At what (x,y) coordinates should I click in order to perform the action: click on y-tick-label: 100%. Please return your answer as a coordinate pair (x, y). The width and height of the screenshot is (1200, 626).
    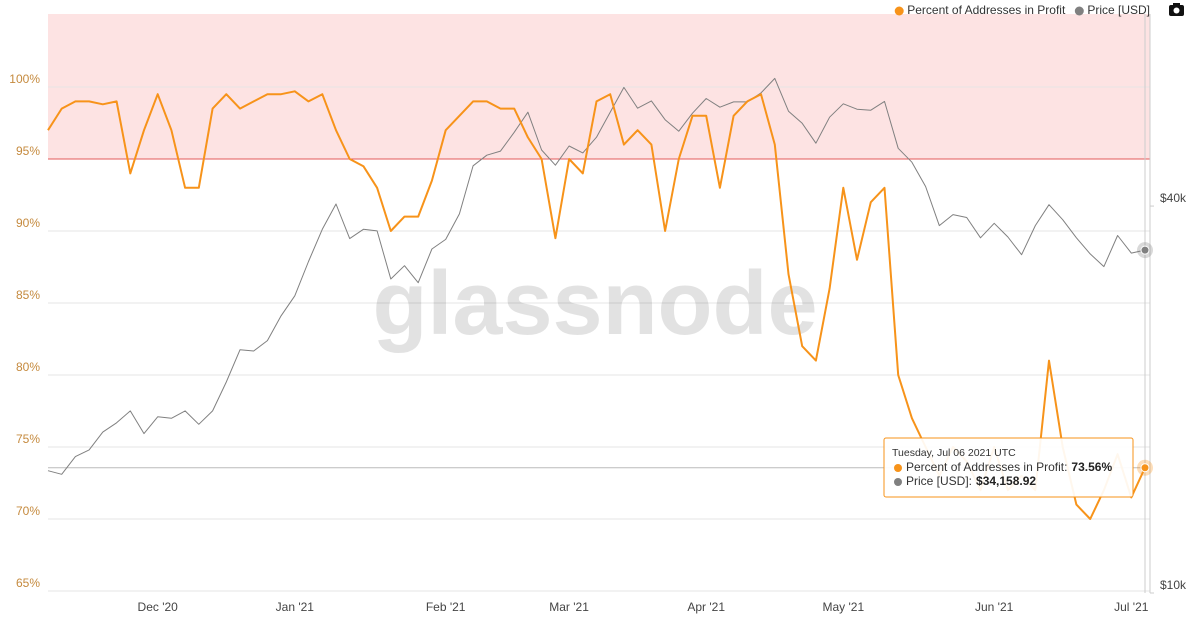
    Looking at the image, I should click on (24, 79).